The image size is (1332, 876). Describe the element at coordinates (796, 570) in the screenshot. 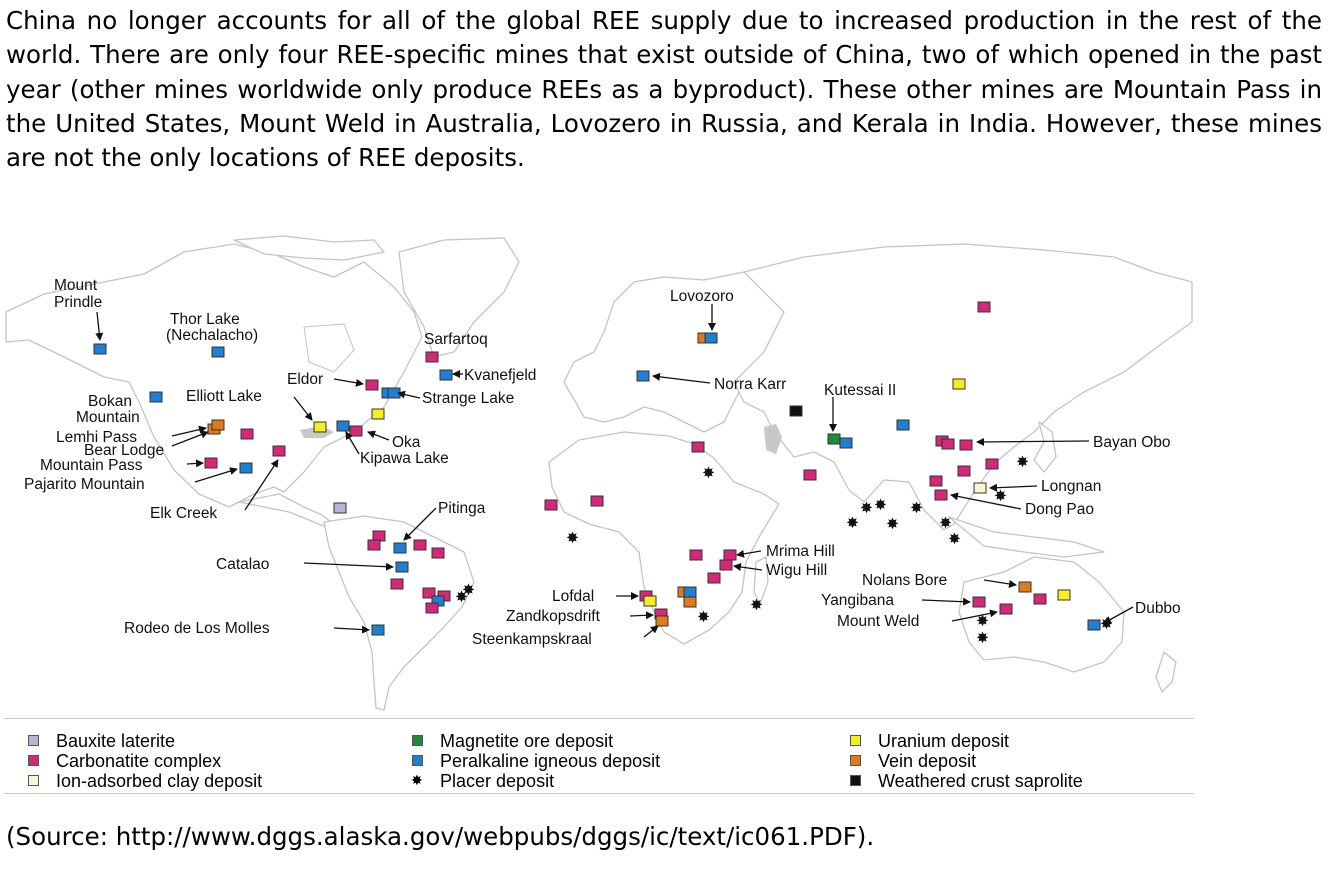

I see `label-wigu-hill: Wigu Hill` at that location.